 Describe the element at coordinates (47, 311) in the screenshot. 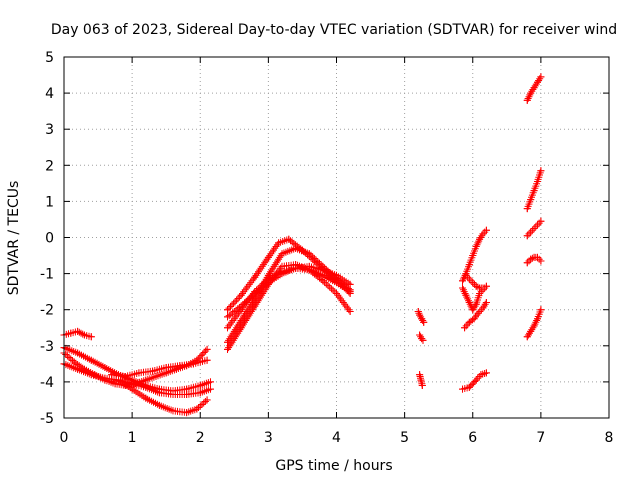

I see `y-tick-label: -2` at that location.